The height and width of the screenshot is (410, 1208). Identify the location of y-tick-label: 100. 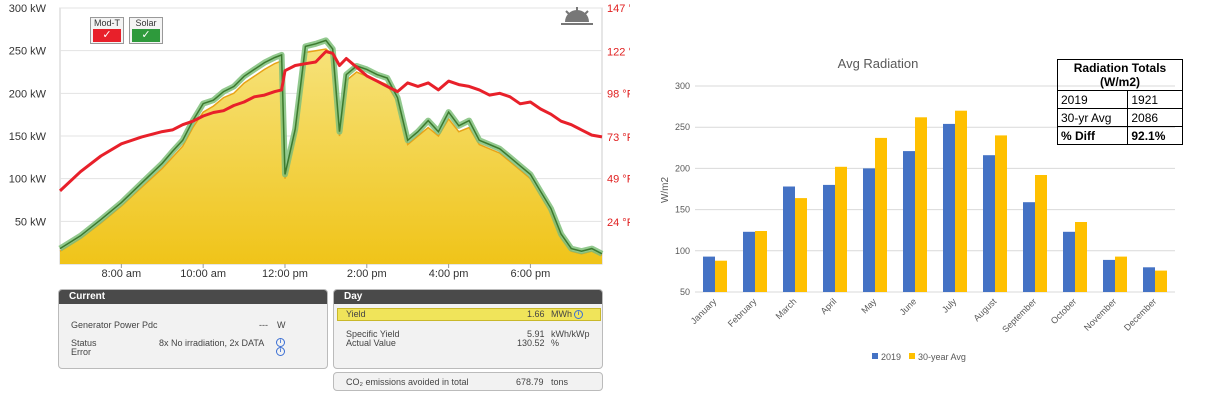
(682, 251).